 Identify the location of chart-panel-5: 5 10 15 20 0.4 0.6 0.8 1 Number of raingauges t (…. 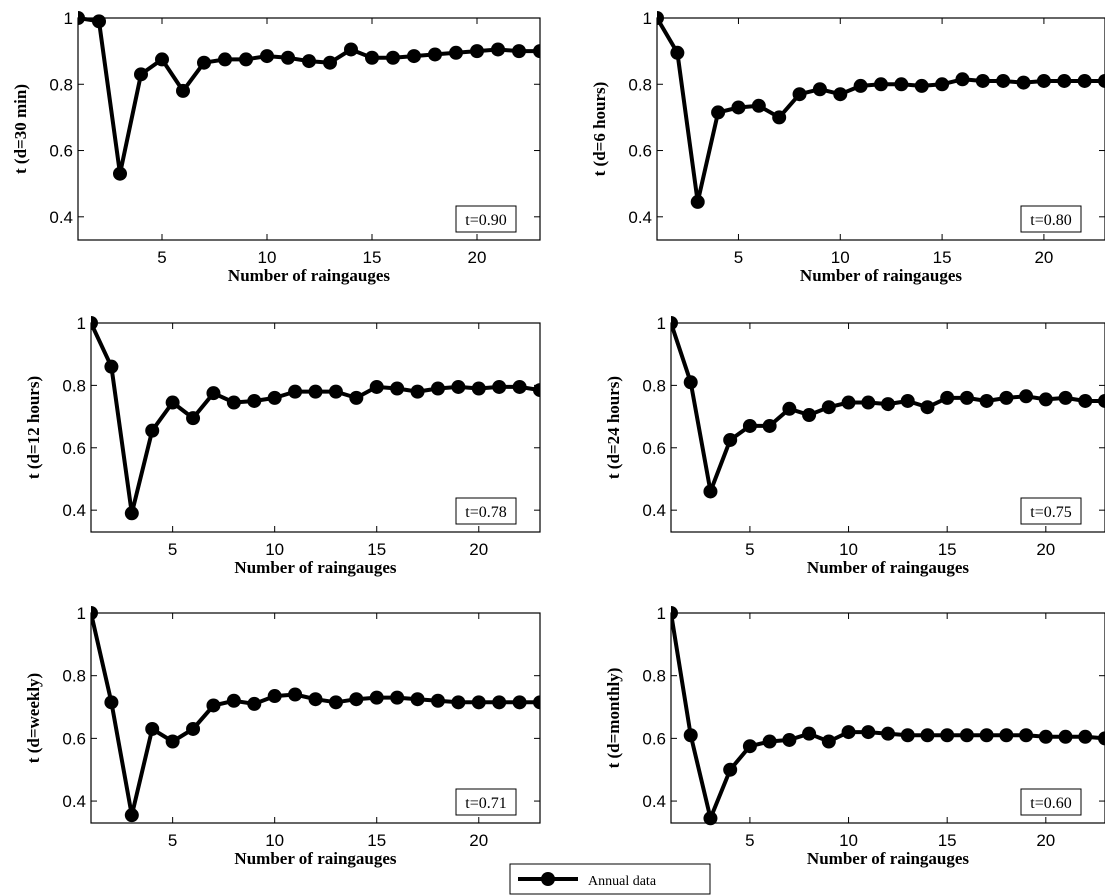
(282, 736).